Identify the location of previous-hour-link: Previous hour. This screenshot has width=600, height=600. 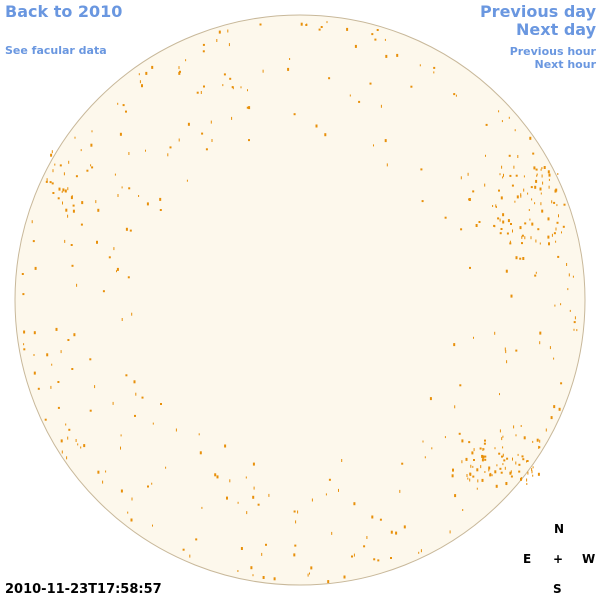
(552, 51).